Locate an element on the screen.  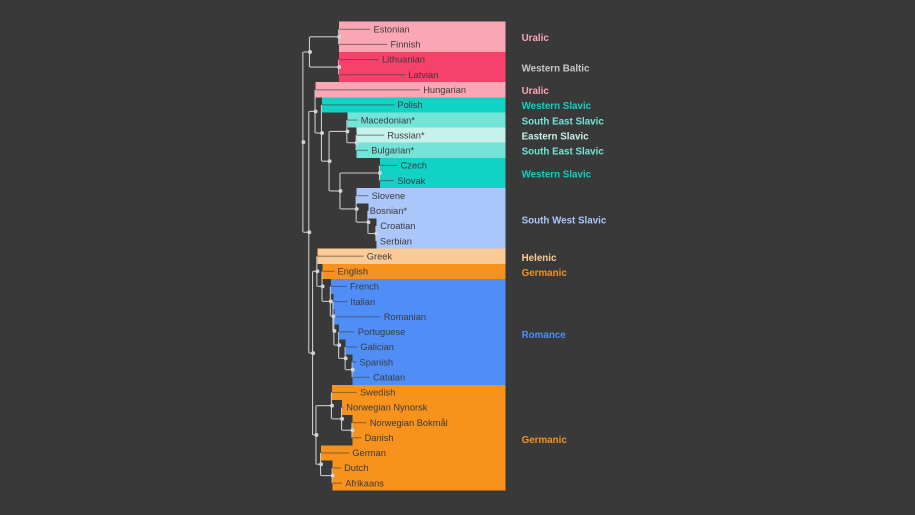
svg-text: Estonian is located at coordinates (392, 29).